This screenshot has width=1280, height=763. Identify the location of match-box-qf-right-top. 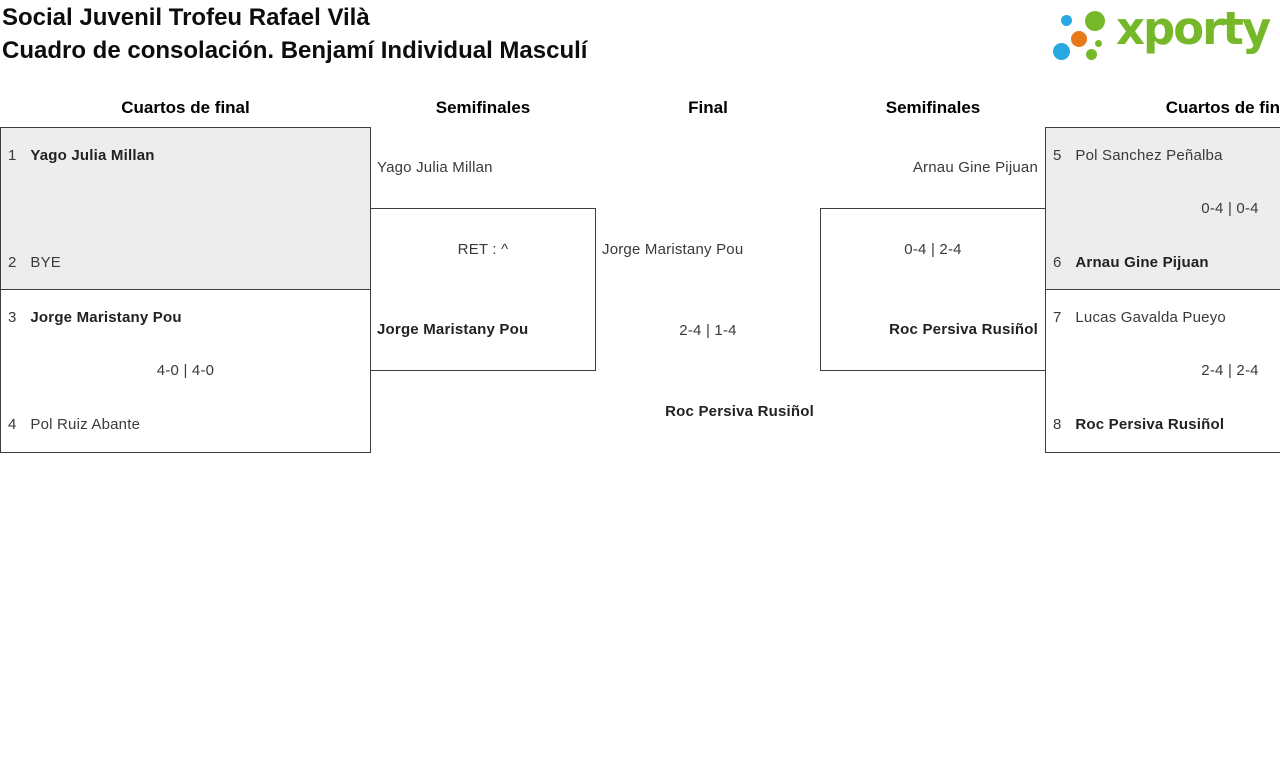
(1162, 208).